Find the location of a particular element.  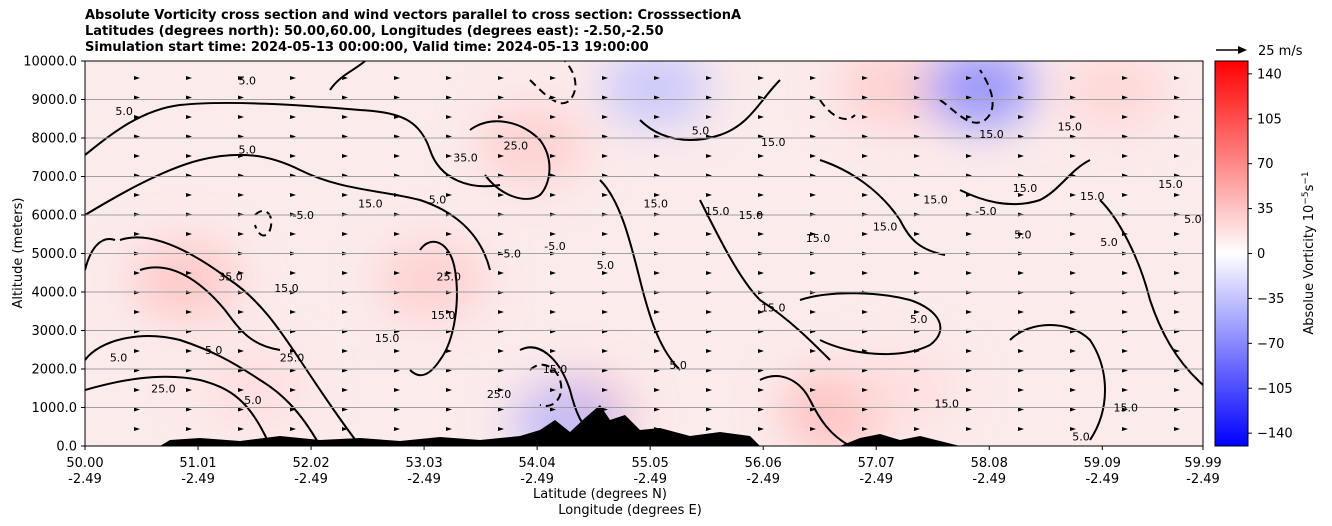

colorbar-tick-label: 70 is located at coordinates (1265, 164).